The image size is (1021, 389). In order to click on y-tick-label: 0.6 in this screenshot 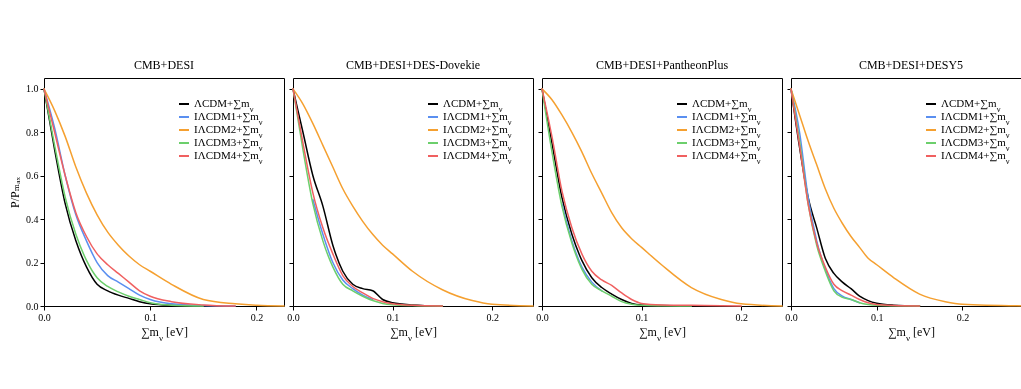, I will do `click(32, 176)`.